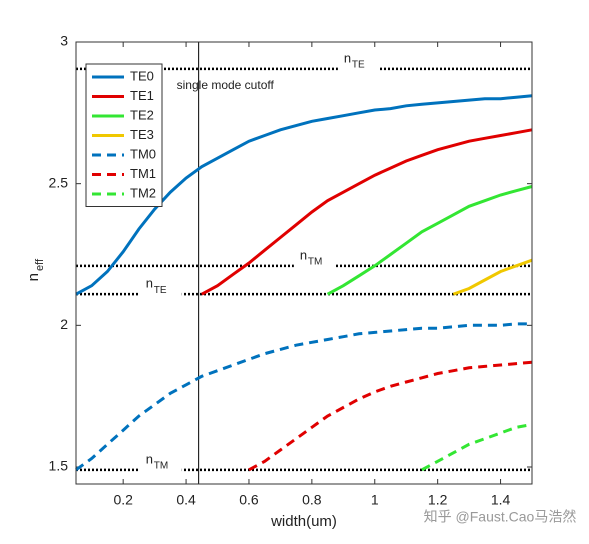 Image resolution: width=589 pixels, height=544 pixels. What do you see at coordinates (64, 41) in the screenshot?
I see `y-tick-label: 3` at bounding box center [64, 41].